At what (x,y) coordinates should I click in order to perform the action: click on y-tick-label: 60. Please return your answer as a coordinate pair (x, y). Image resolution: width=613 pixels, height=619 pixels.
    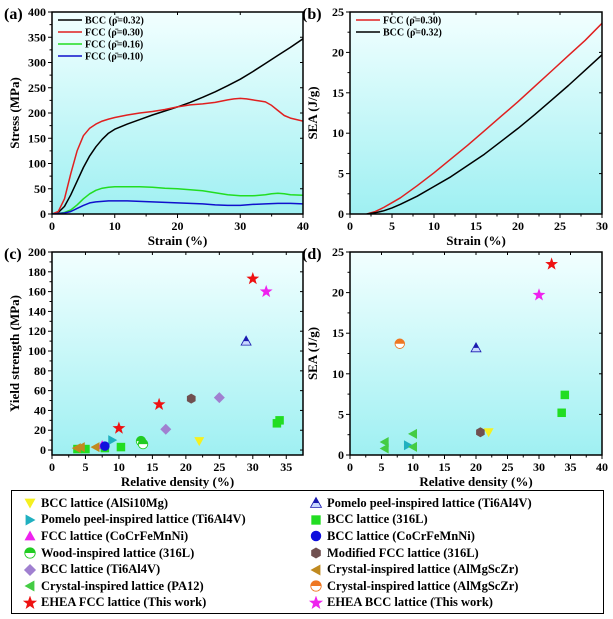
    Looking at the image, I should click on (40, 391).